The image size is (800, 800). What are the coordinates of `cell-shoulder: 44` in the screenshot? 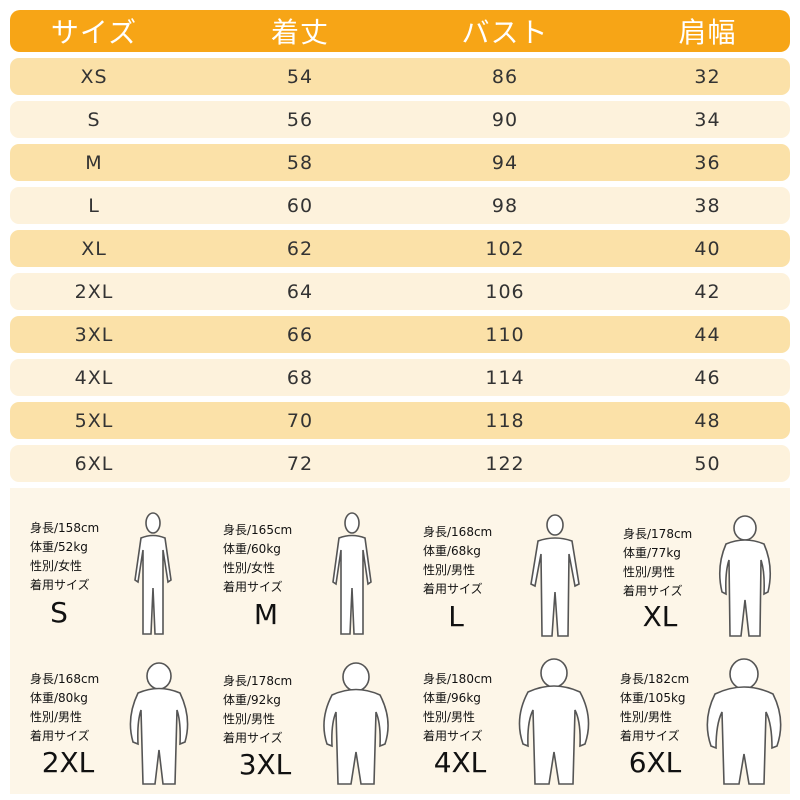 It's located at (707, 334).